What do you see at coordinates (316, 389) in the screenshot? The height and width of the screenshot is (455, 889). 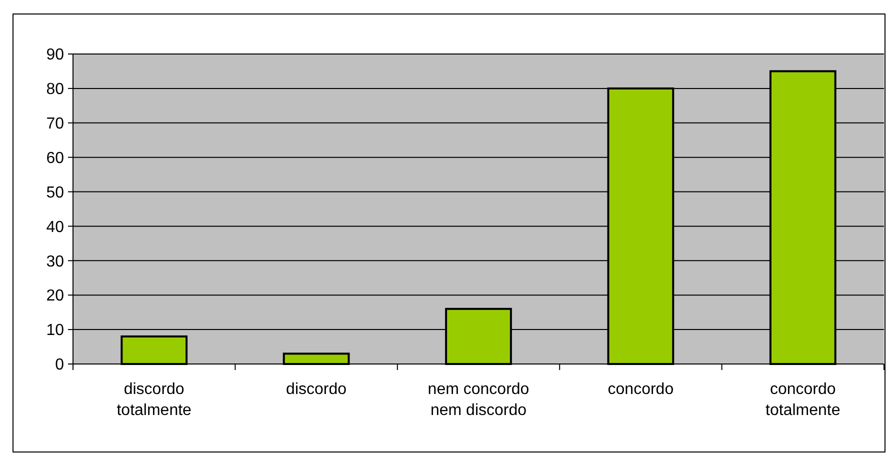 I see `x-tick-label: discordo` at bounding box center [316, 389].